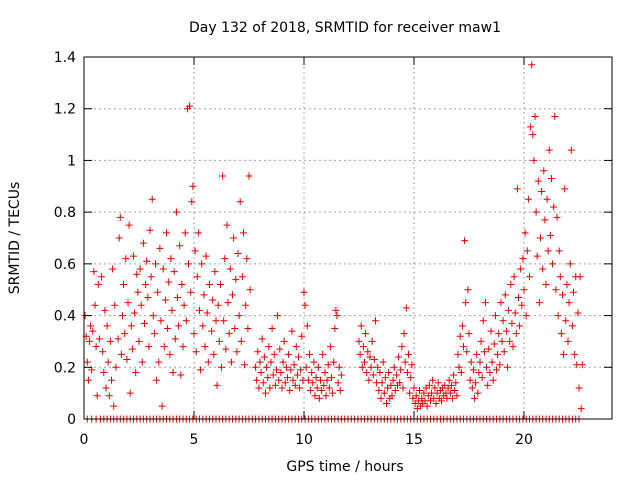  What do you see at coordinates (84, 440) in the screenshot?
I see `x-tick-label: 0` at bounding box center [84, 440].